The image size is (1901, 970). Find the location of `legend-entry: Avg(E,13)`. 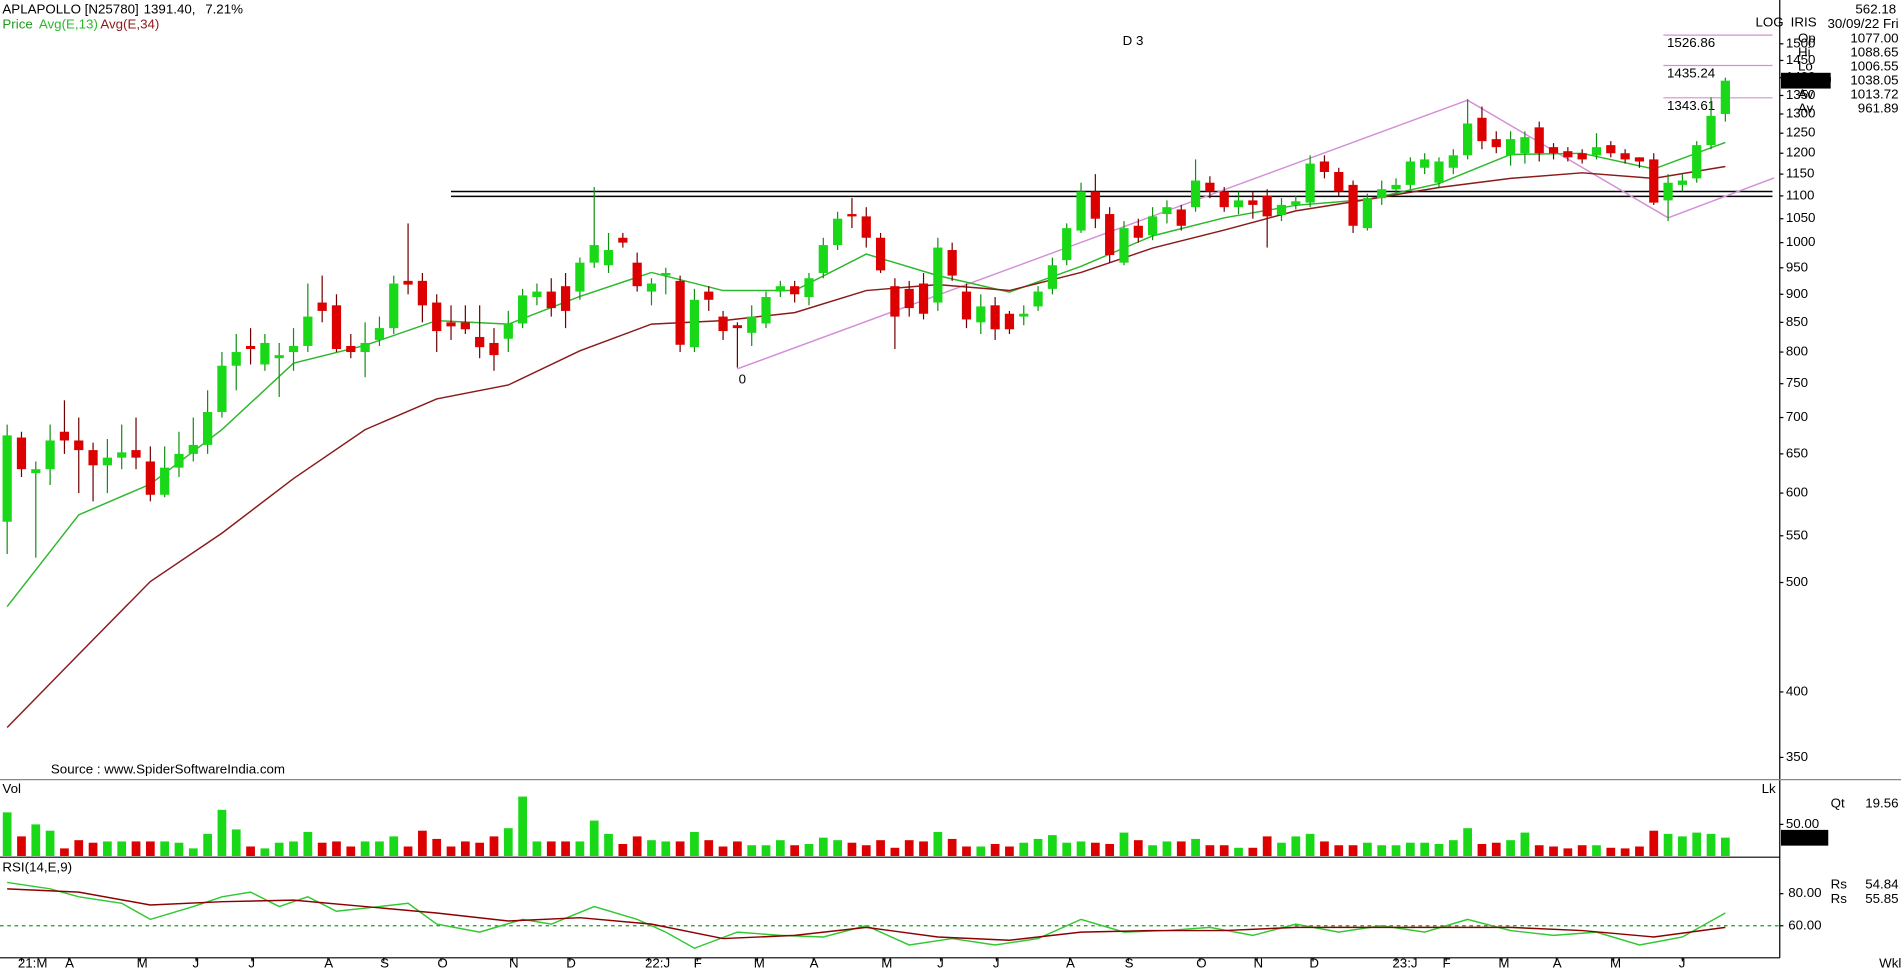

legend-entry: Avg(E,13) is located at coordinates (68, 23).